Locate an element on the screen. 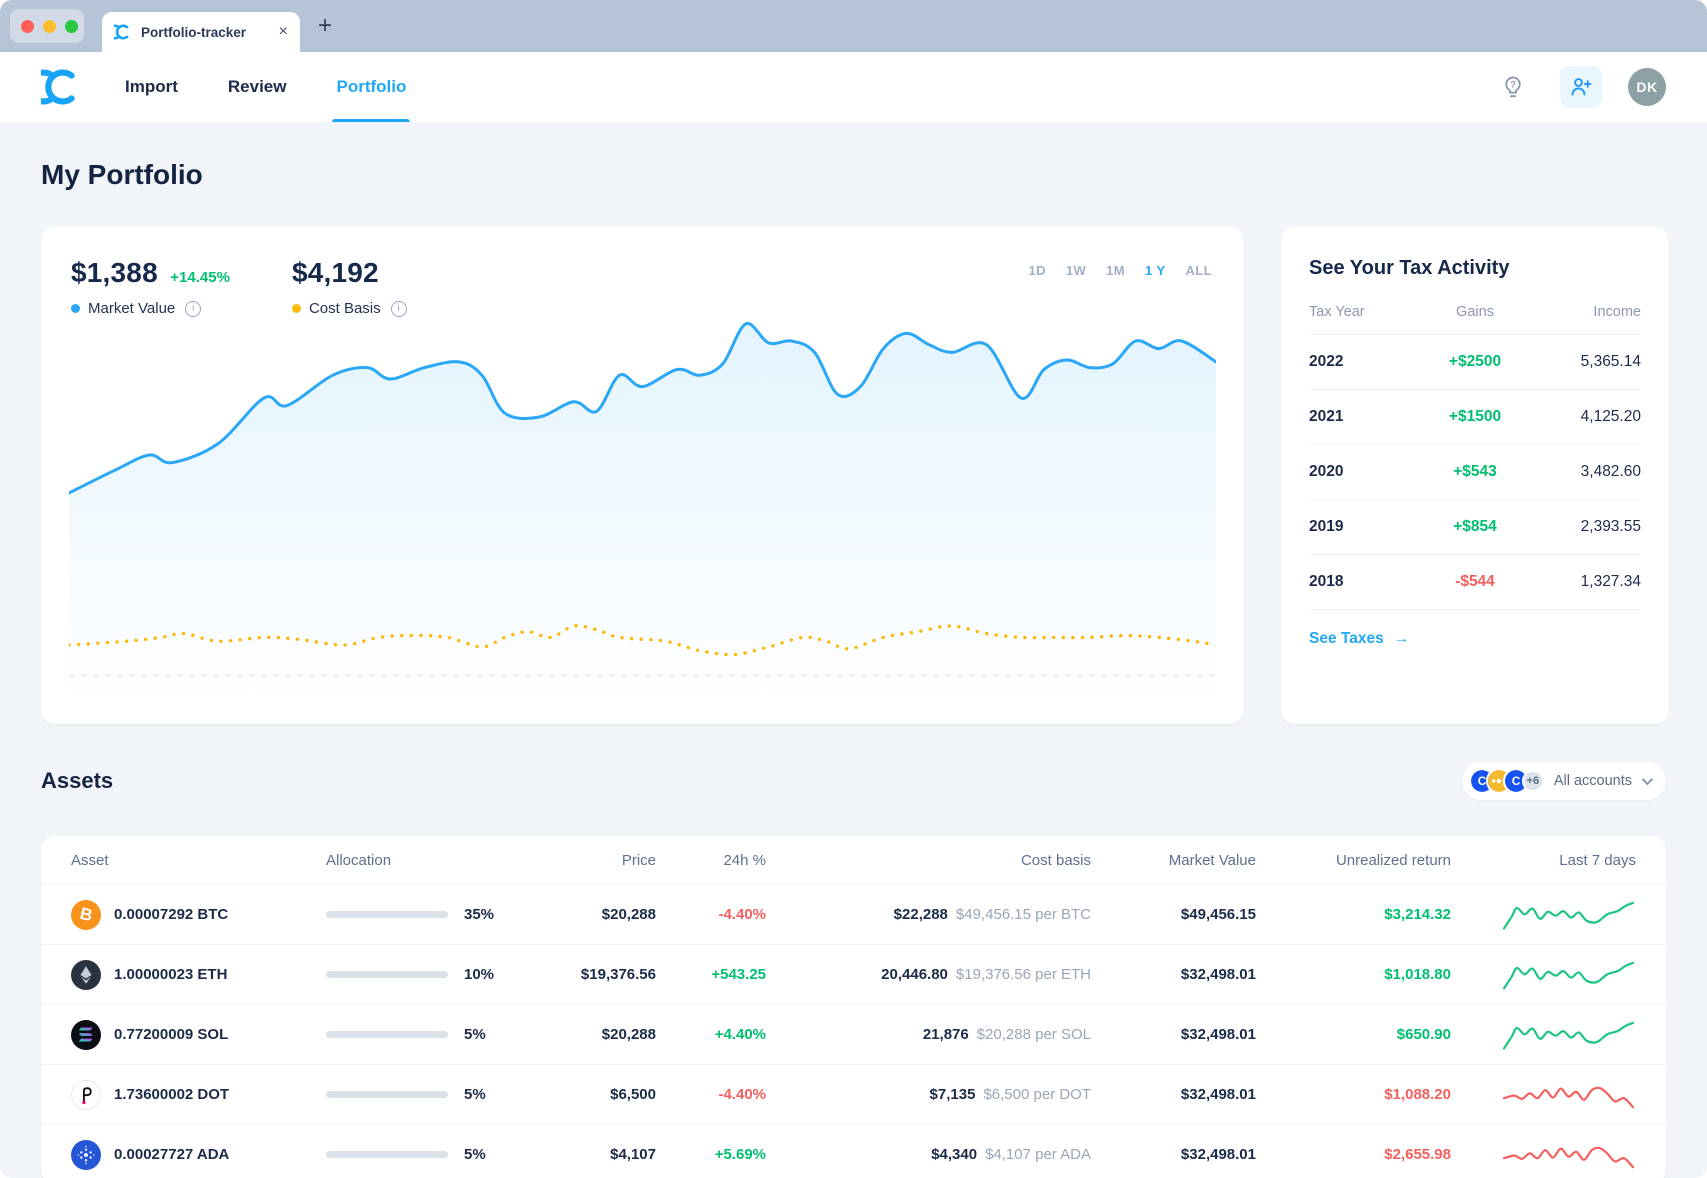  traffic-lights is located at coordinates (47, 26).